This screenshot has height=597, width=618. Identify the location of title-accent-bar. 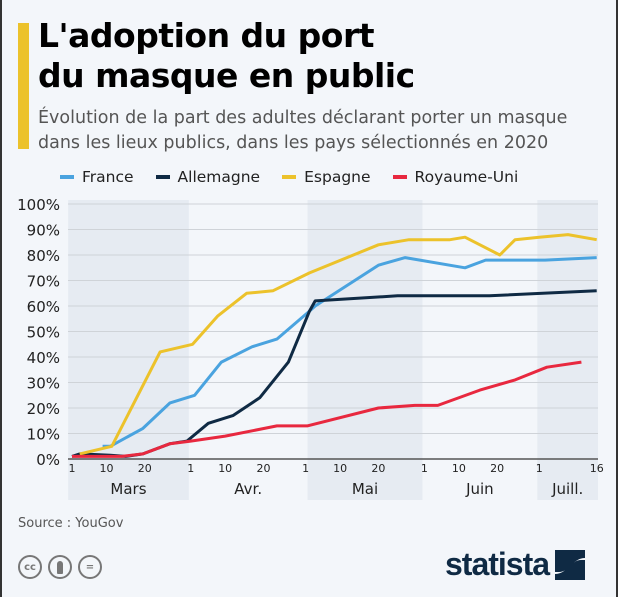
(23, 86).